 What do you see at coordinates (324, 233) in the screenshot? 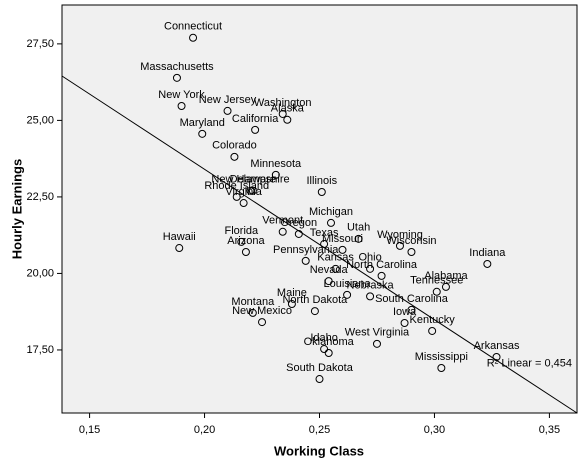
I see `point-label: Texas` at bounding box center [324, 233].